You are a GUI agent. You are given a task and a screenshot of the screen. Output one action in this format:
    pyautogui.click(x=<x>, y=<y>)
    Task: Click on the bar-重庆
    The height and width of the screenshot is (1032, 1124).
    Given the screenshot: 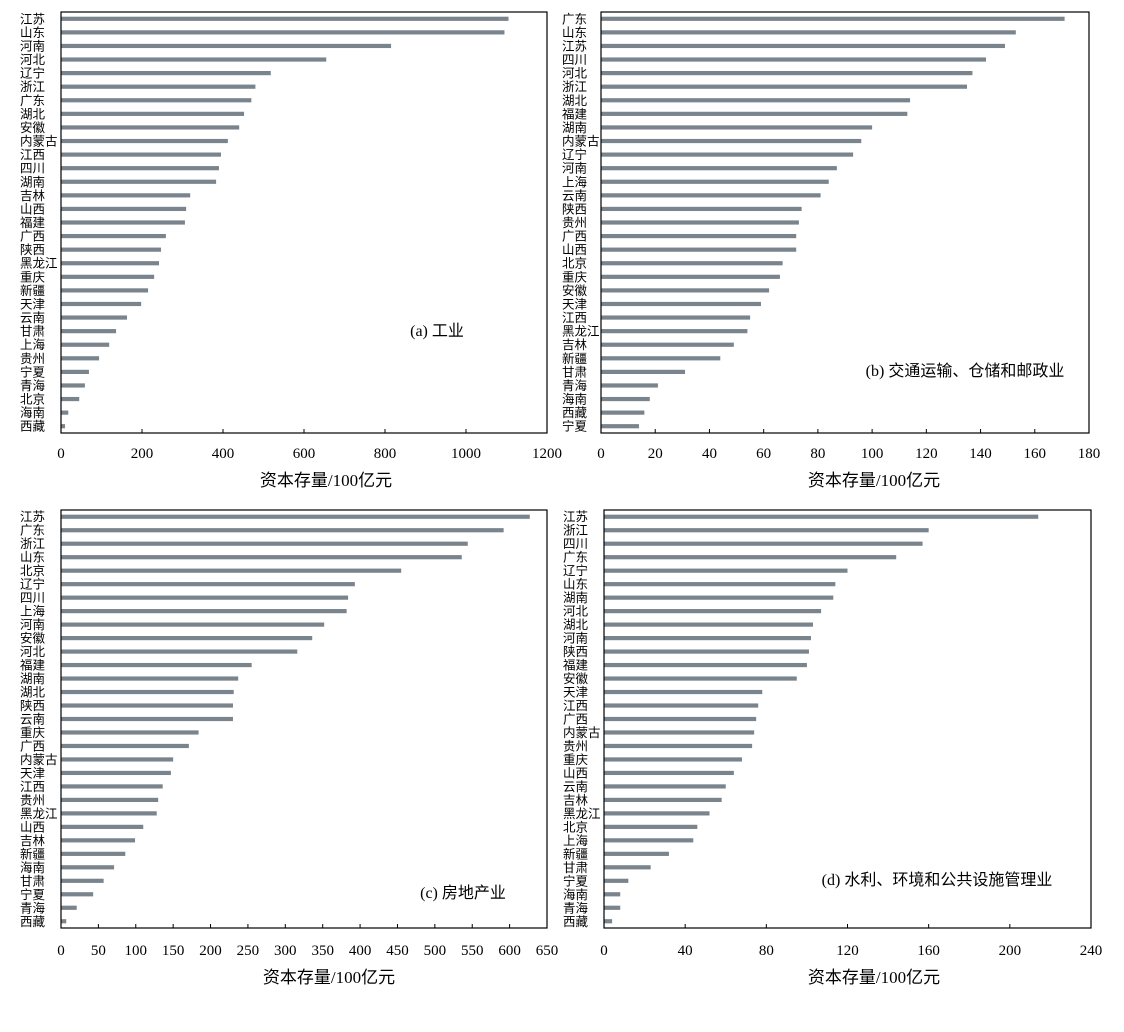 What is the action you would take?
    pyautogui.click(x=108, y=276)
    